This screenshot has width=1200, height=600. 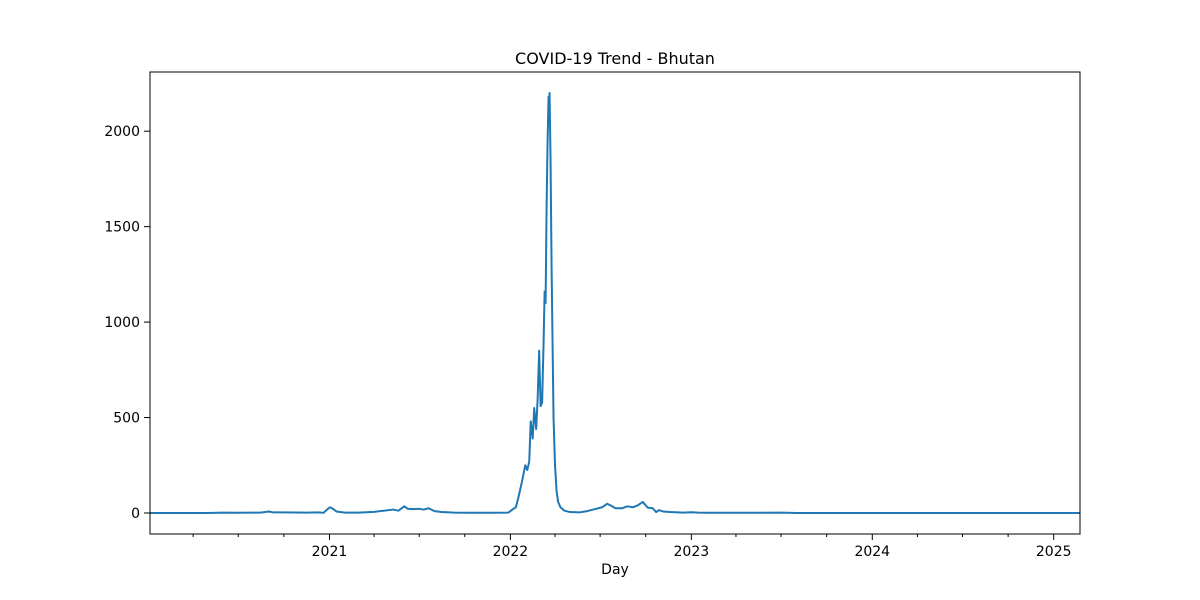 I want to click on chart-title: COVID-19 Trend - Bhutan, so click(x=615, y=58).